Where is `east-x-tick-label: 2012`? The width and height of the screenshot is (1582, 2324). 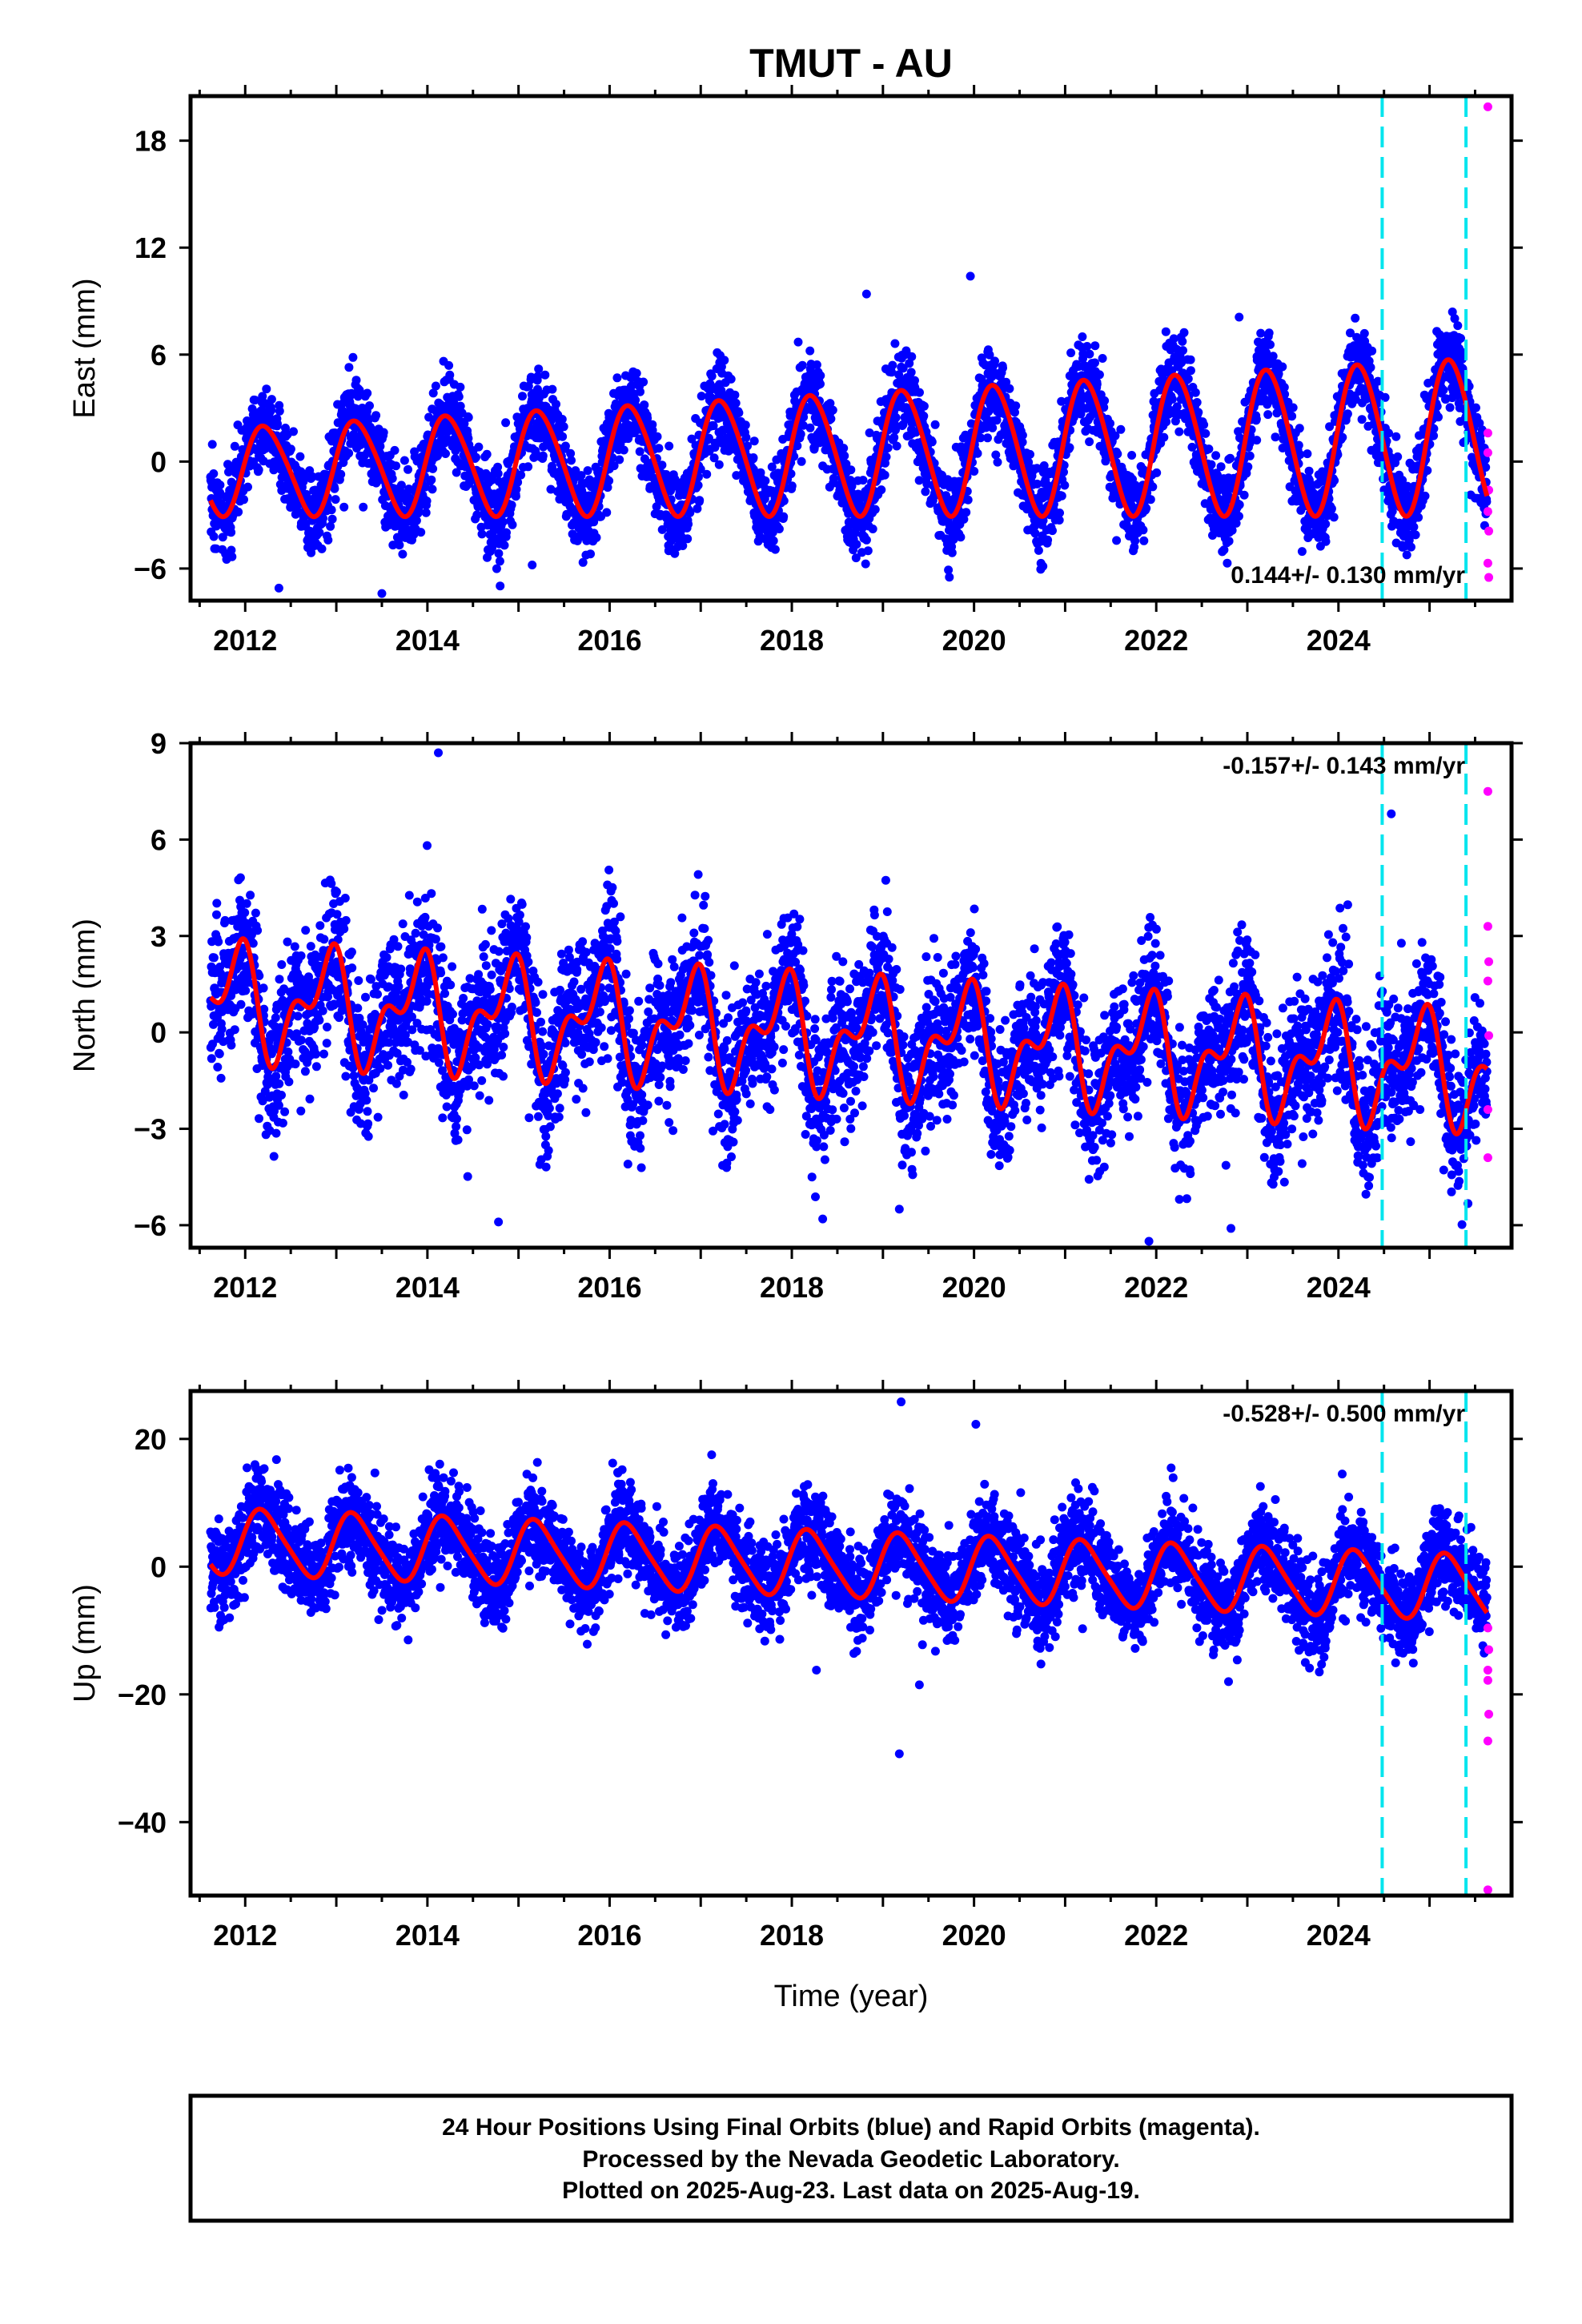
east-x-tick-label: 2012 is located at coordinates (245, 640).